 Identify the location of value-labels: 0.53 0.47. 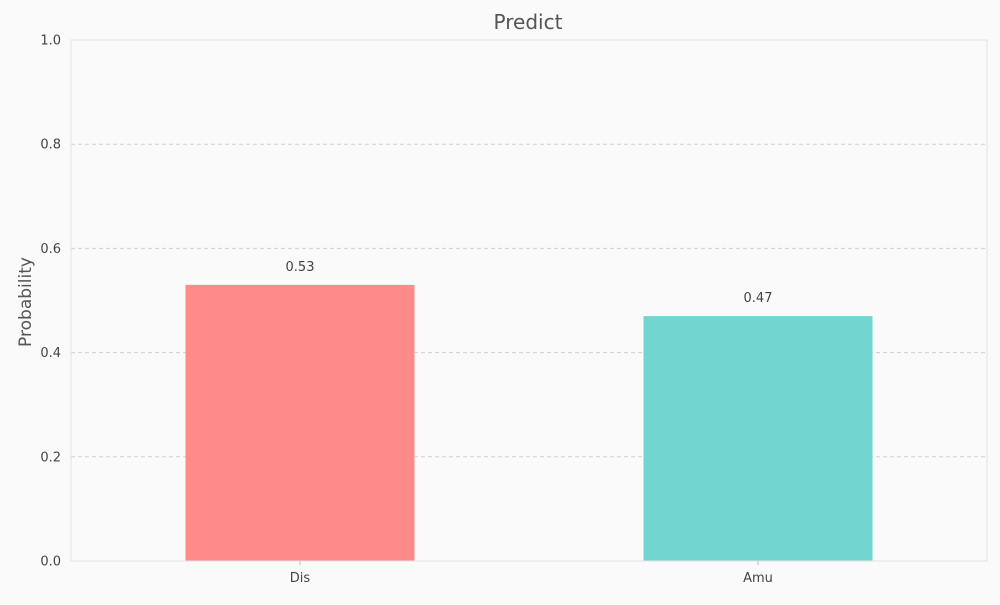
(529, 283).